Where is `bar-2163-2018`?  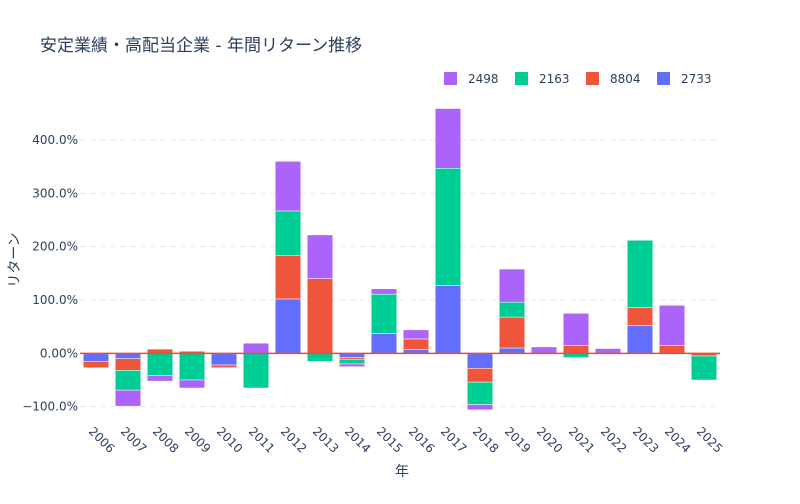
bar-2163-2018 is located at coordinates (480, 393).